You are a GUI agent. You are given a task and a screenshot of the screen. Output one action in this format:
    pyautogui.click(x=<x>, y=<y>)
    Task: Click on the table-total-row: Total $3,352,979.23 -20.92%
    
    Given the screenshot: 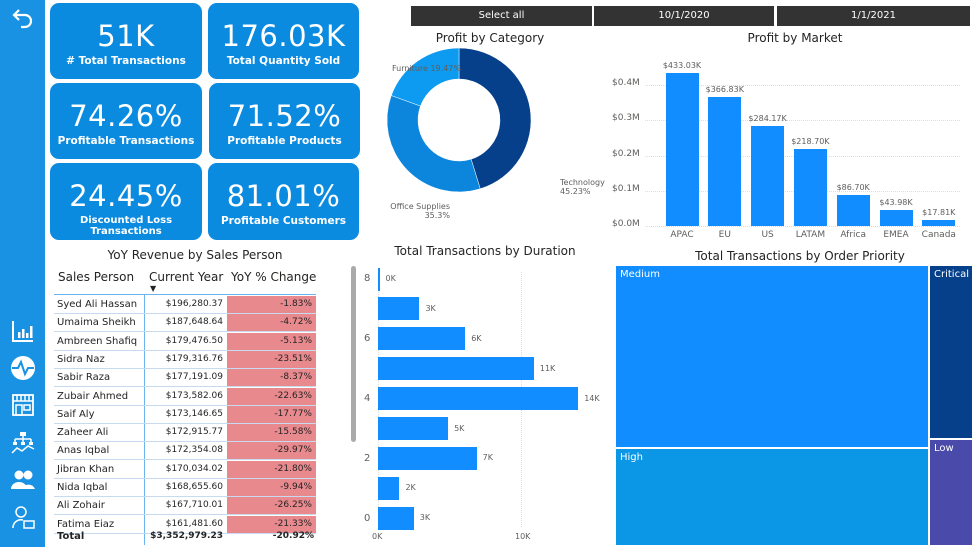 What is the action you would take?
    pyautogui.click(x=185, y=539)
    